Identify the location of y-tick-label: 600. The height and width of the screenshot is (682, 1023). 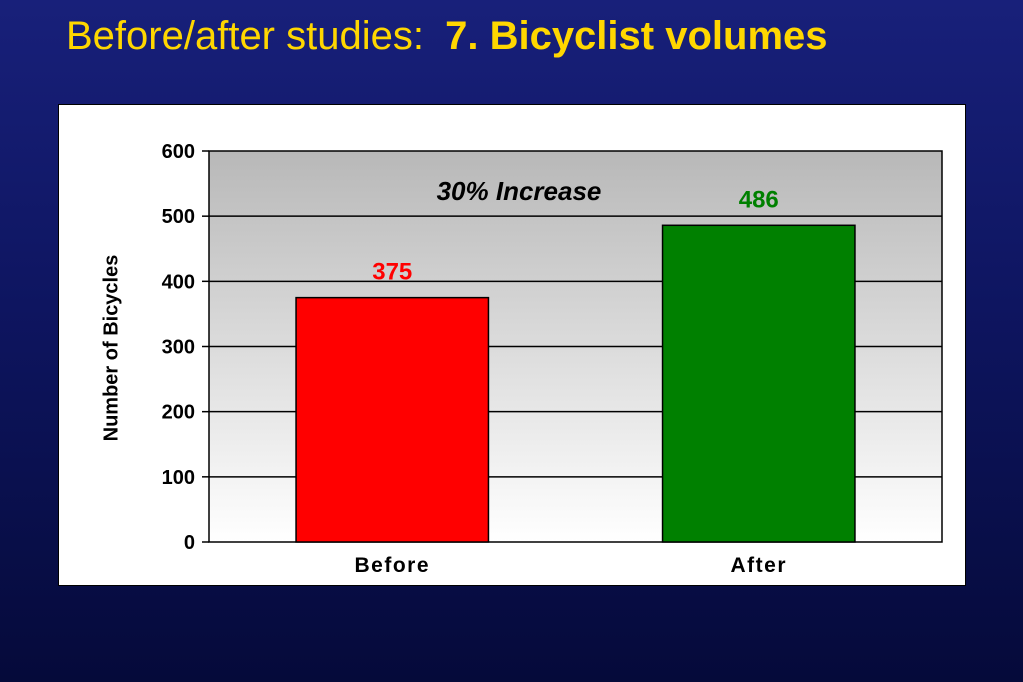
(178, 152).